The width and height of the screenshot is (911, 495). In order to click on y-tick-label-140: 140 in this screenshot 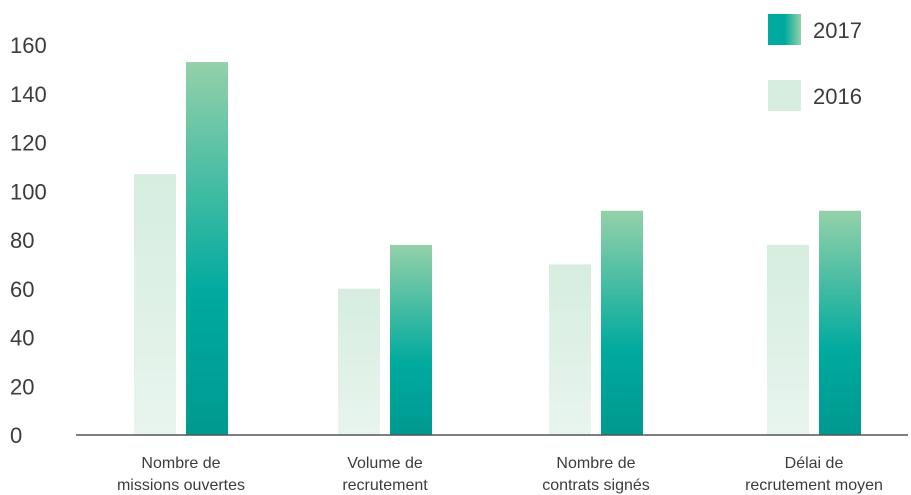, I will do `click(28, 94)`.